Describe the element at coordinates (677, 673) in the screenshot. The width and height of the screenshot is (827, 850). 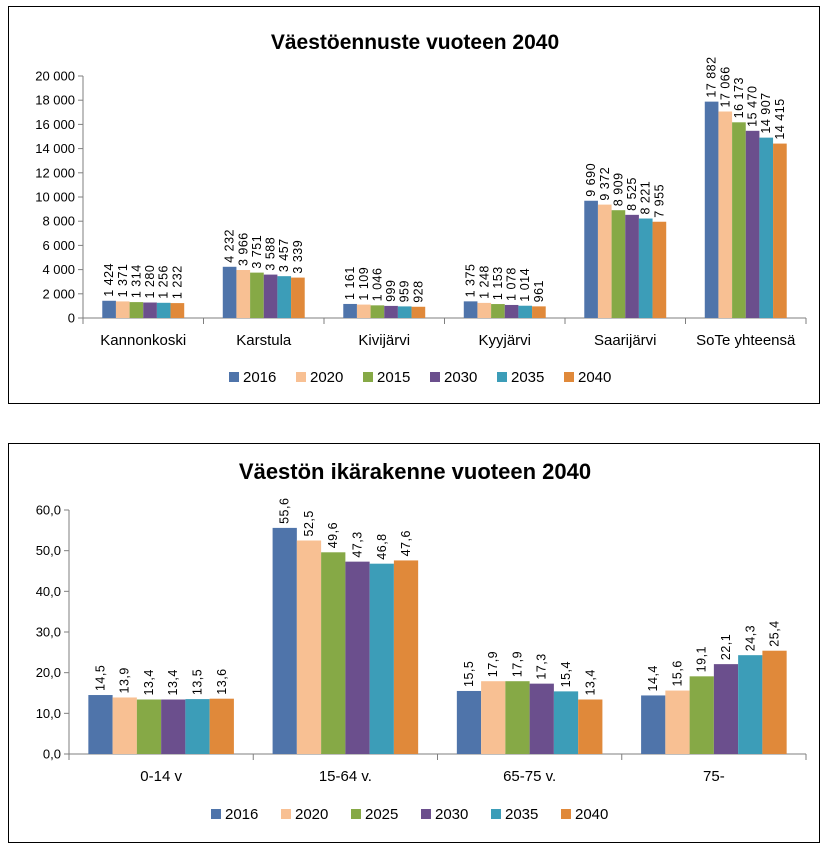
I see `data-label: 15,6` at that location.